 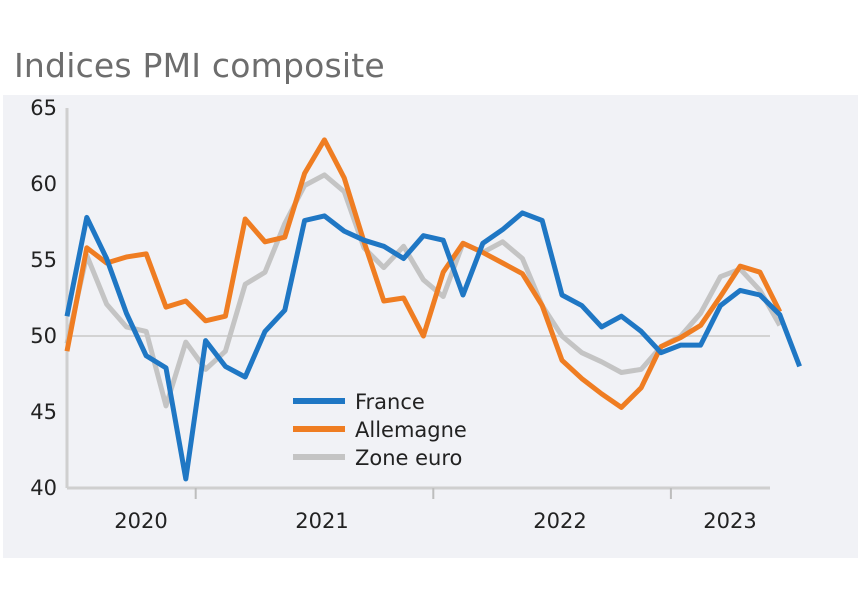 What do you see at coordinates (43, 336) in the screenshot?
I see `y-tick-label-50: 50` at bounding box center [43, 336].